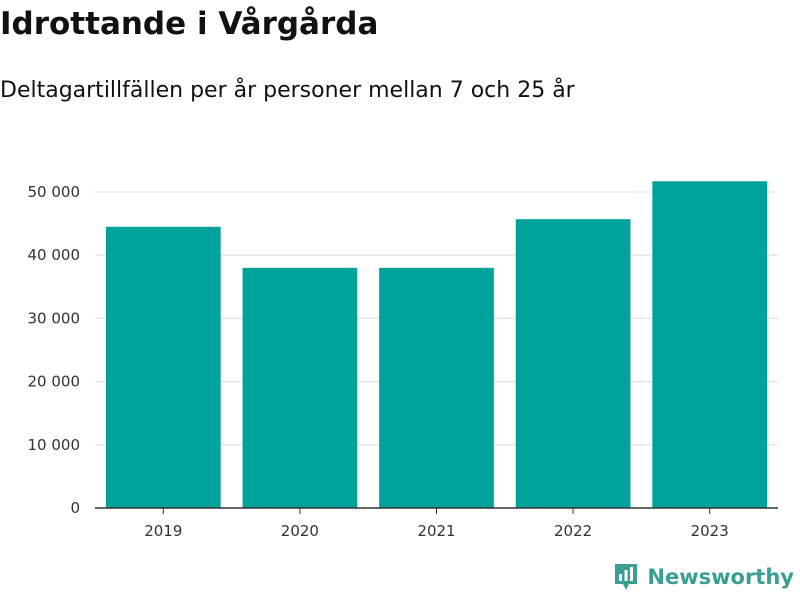 The width and height of the screenshot is (800, 600). What do you see at coordinates (54, 445) in the screenshot?
I see `y-tick-label: 10 000` at bounding box center [54, 445].